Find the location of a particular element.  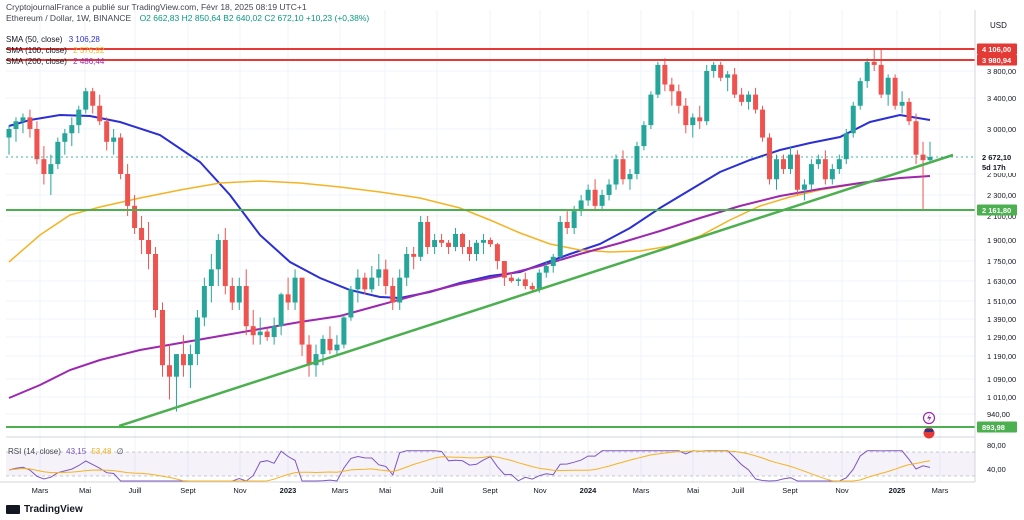

price-tick-label: 3 800,00 is located at coordinates (1001, 71).